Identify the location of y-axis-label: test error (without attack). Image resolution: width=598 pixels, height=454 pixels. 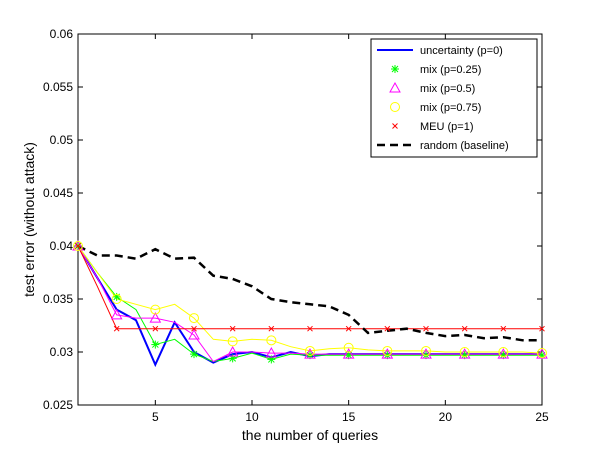
(29, 219).